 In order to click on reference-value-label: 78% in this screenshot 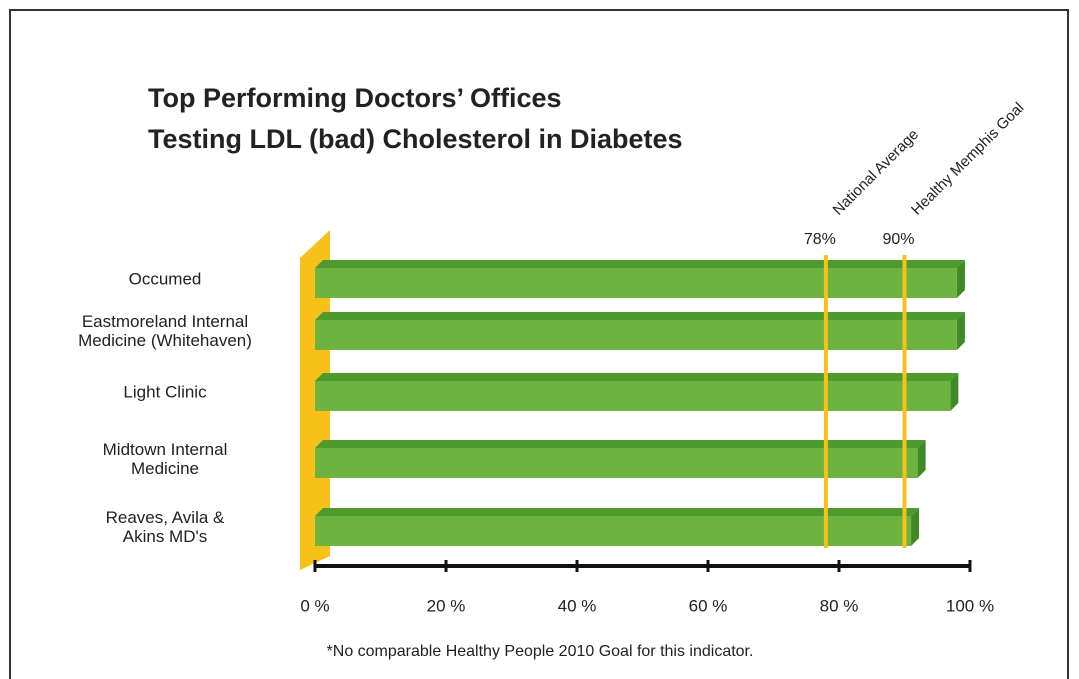, I will do `click(820, 239)`.